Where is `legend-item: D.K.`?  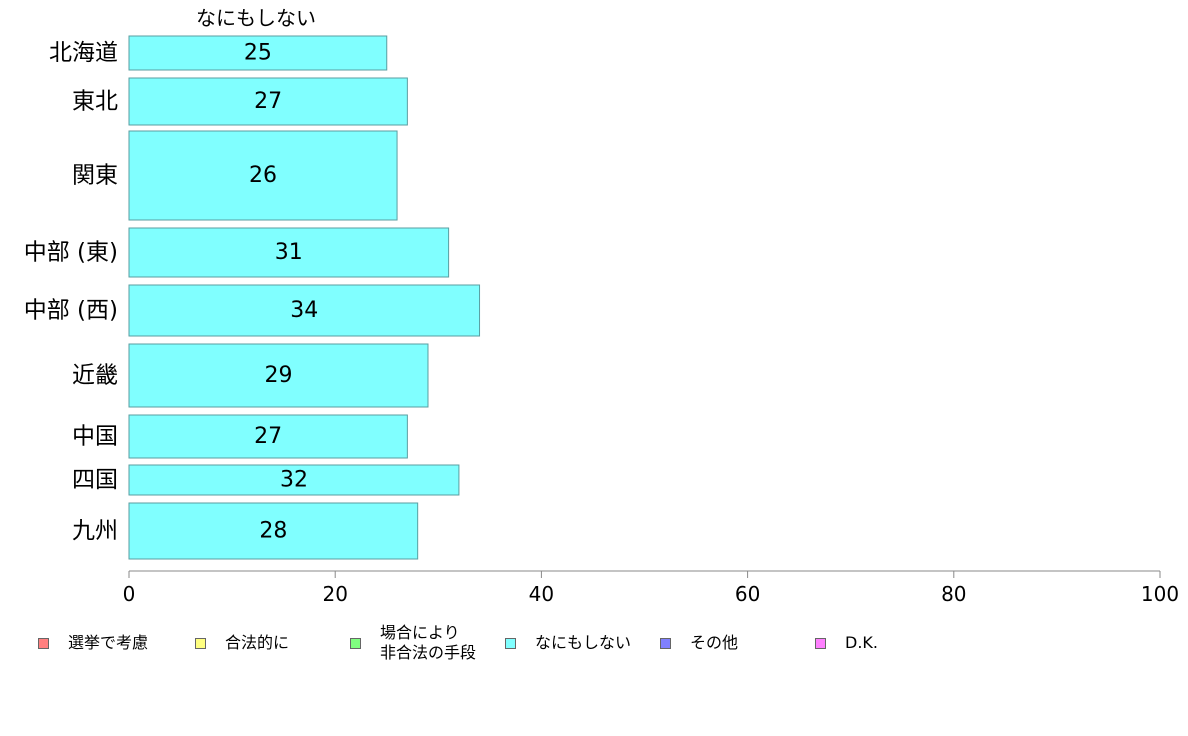
legend-item: D.K. is located at coordinates (846, 643).